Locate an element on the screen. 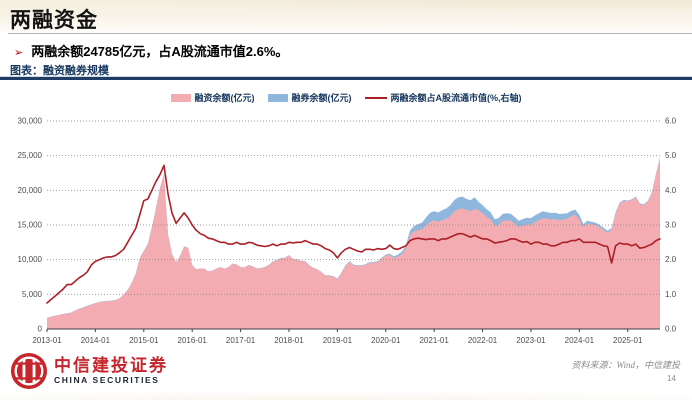 The width and height of the screenshot is (692, 400). svg-text: 2020-01 is located at coordinates (386, 340).